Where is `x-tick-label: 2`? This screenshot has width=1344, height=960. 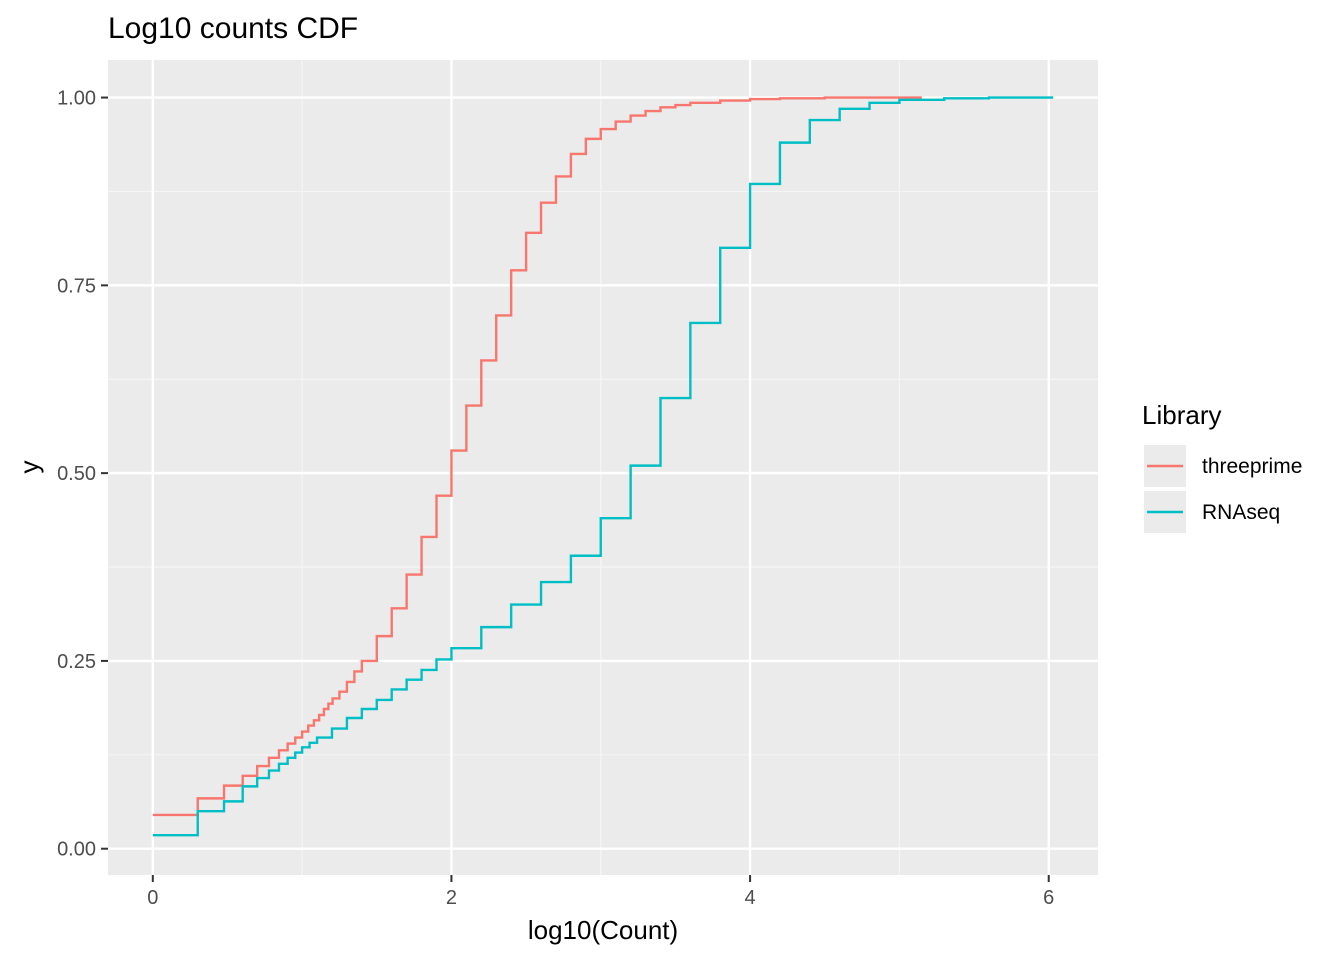 x-tick-label: 2 is located at coordinates (451, 898).